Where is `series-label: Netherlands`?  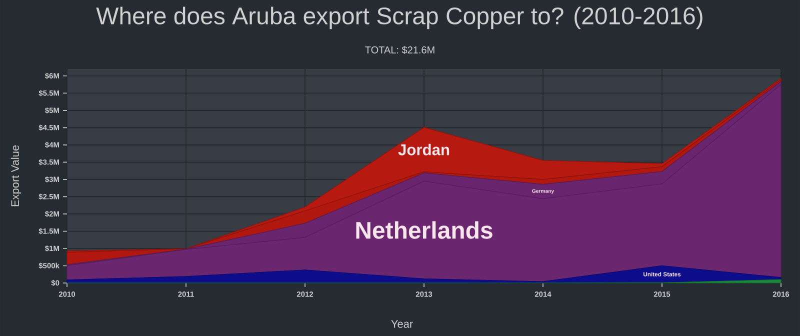 series-label: Netherlands is located at coordinates (424, 230).